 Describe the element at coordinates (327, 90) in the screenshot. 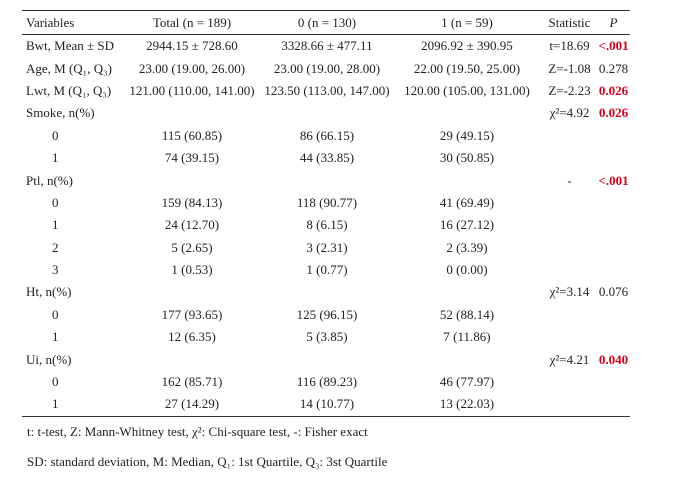

I see `table-cell: 123.50 (113.00, 147.00)` at that location.